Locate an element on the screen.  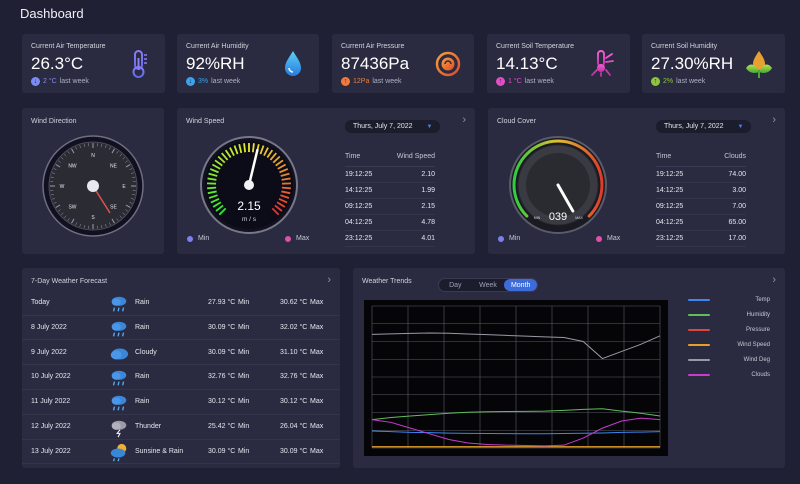
forecast-min: 25.42 °C is located at coordinates (222, 426).